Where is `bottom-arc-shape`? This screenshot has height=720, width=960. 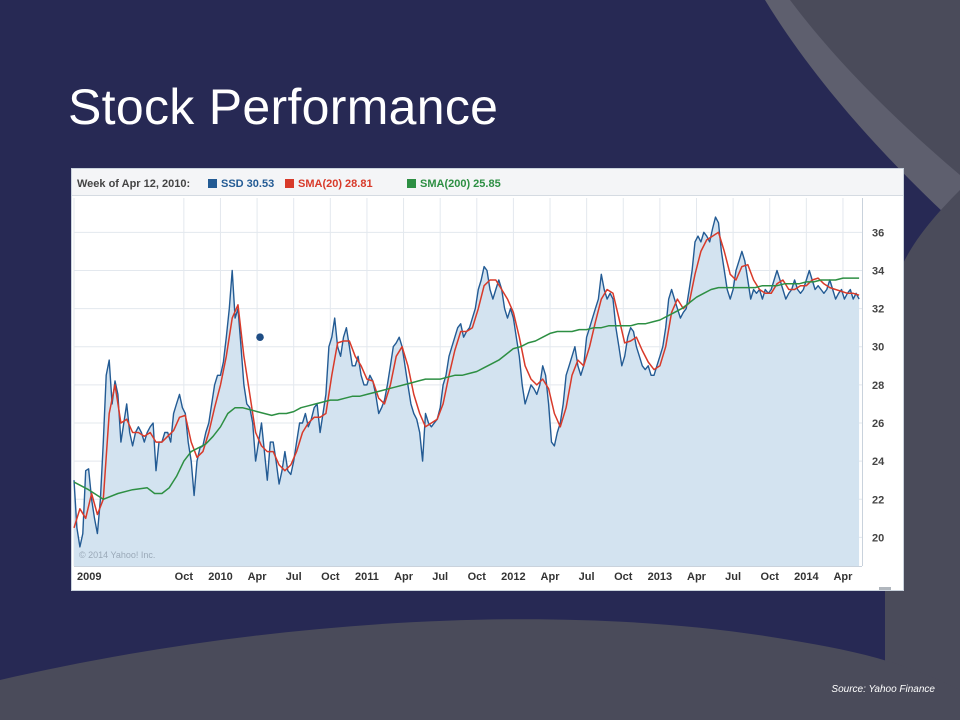 bottom-arc-shape is located at coordinates (480, 669).